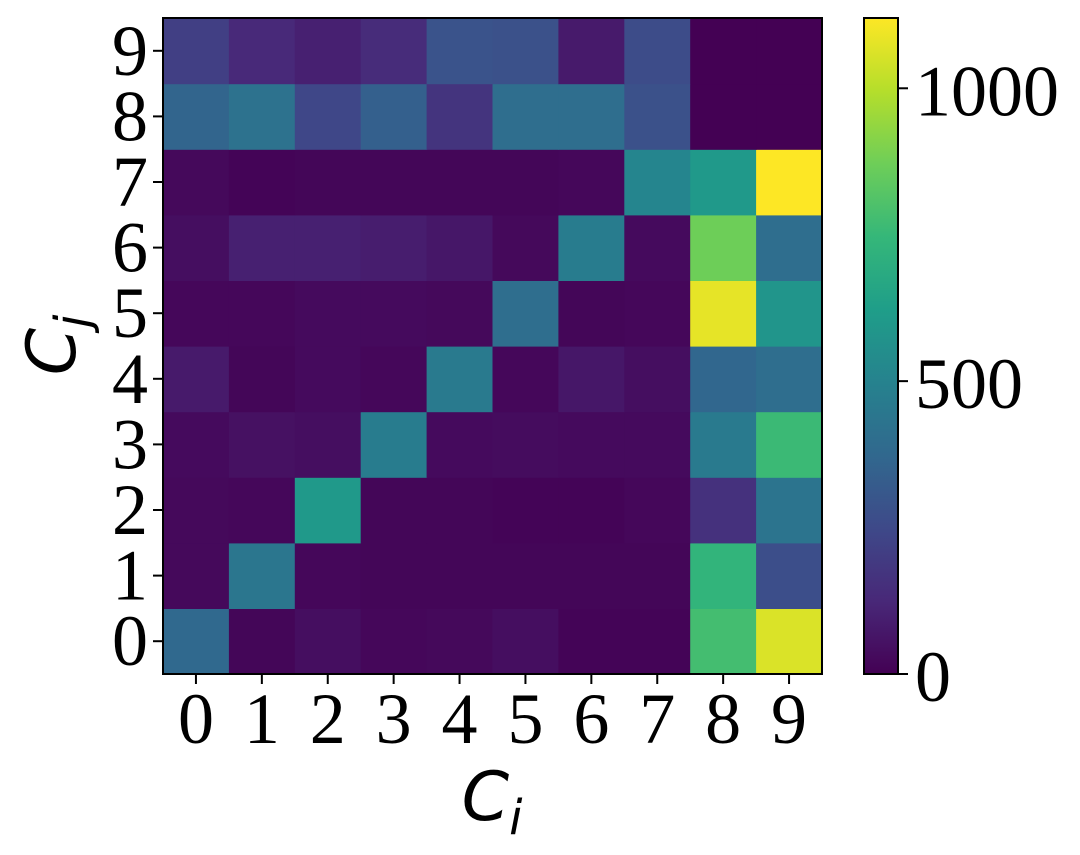 This screenshot has width=1080, height=855. What do you see at coordinates (723, 379) in the screenshot?
I see `heatmap-cell-r4-c8` at bounding box center [723, 379].